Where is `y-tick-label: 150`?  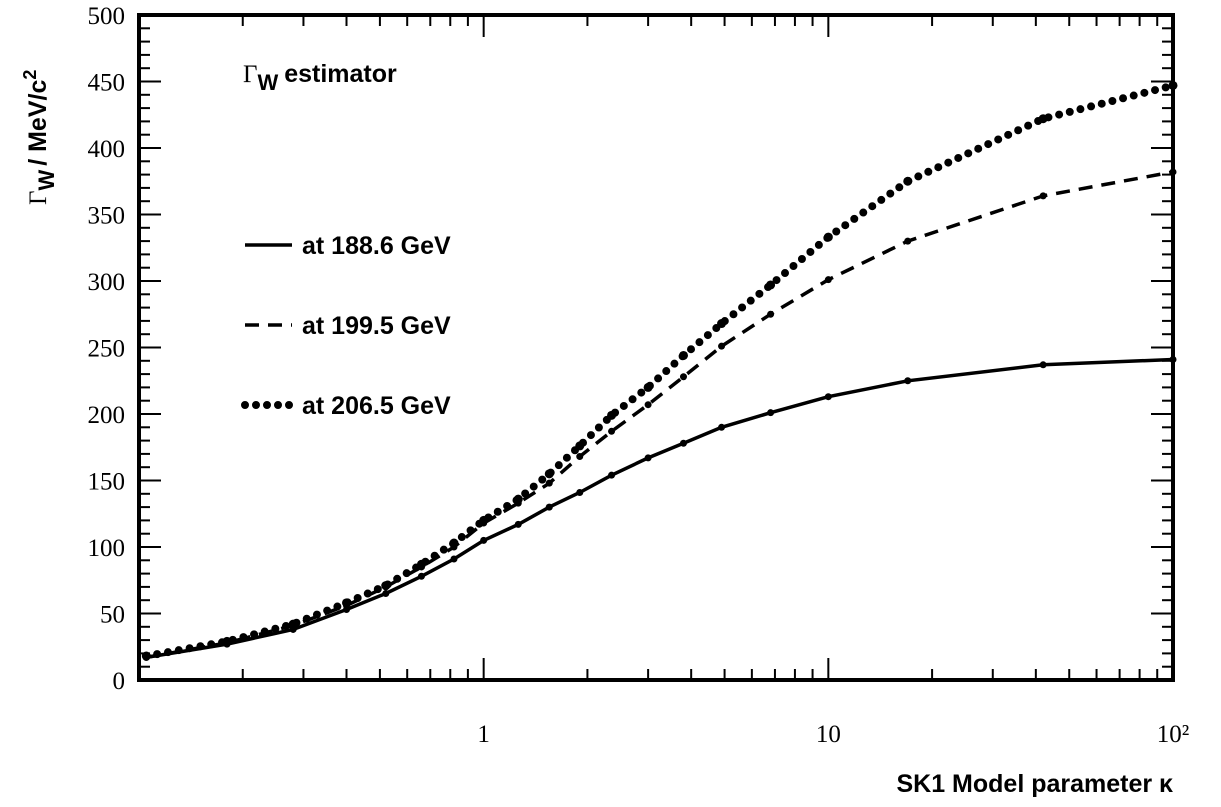
y-tick-label: 150 is located at coordinates (107, 482).